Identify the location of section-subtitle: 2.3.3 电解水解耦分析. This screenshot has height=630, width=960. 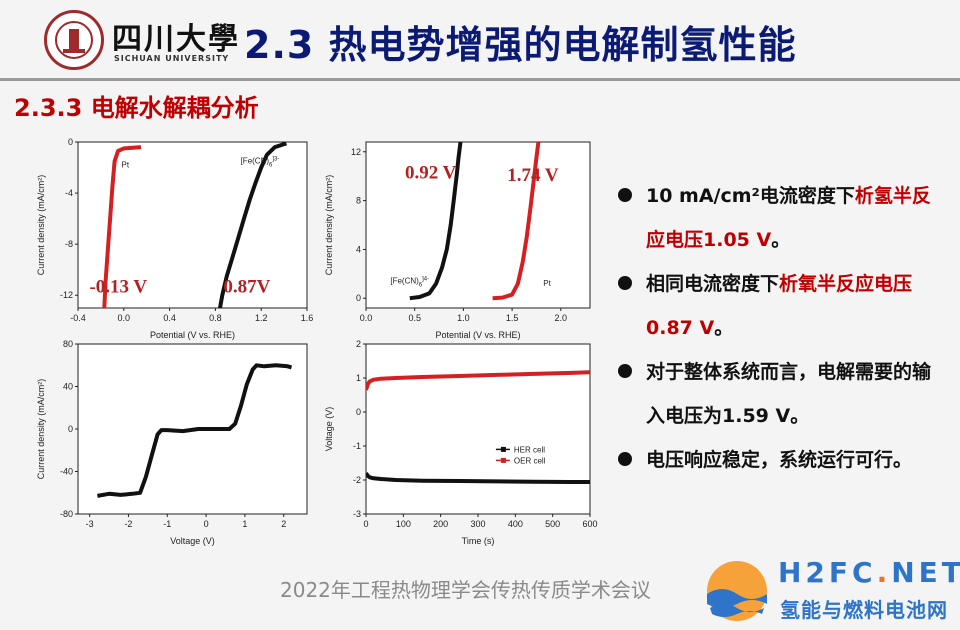
(136, 108).